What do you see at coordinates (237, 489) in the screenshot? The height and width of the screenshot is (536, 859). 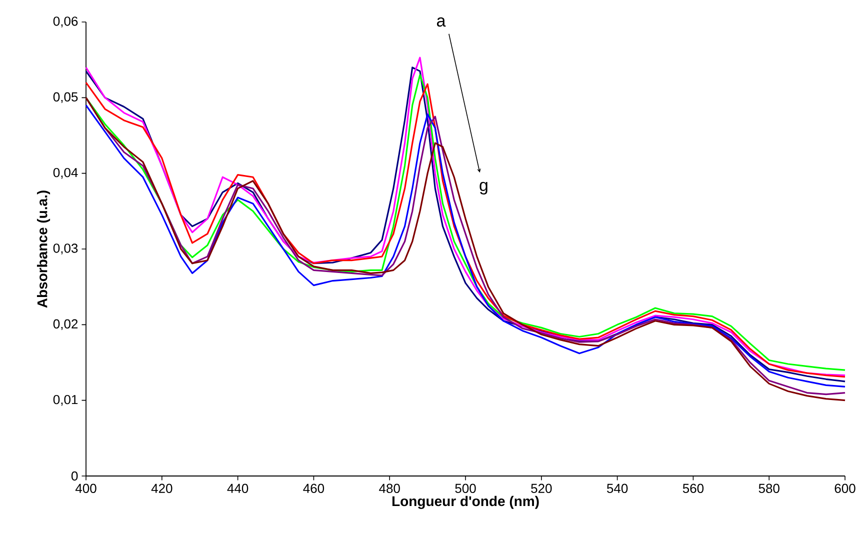 I see `x-tick-label: 440` at bounding box center [237, 489].